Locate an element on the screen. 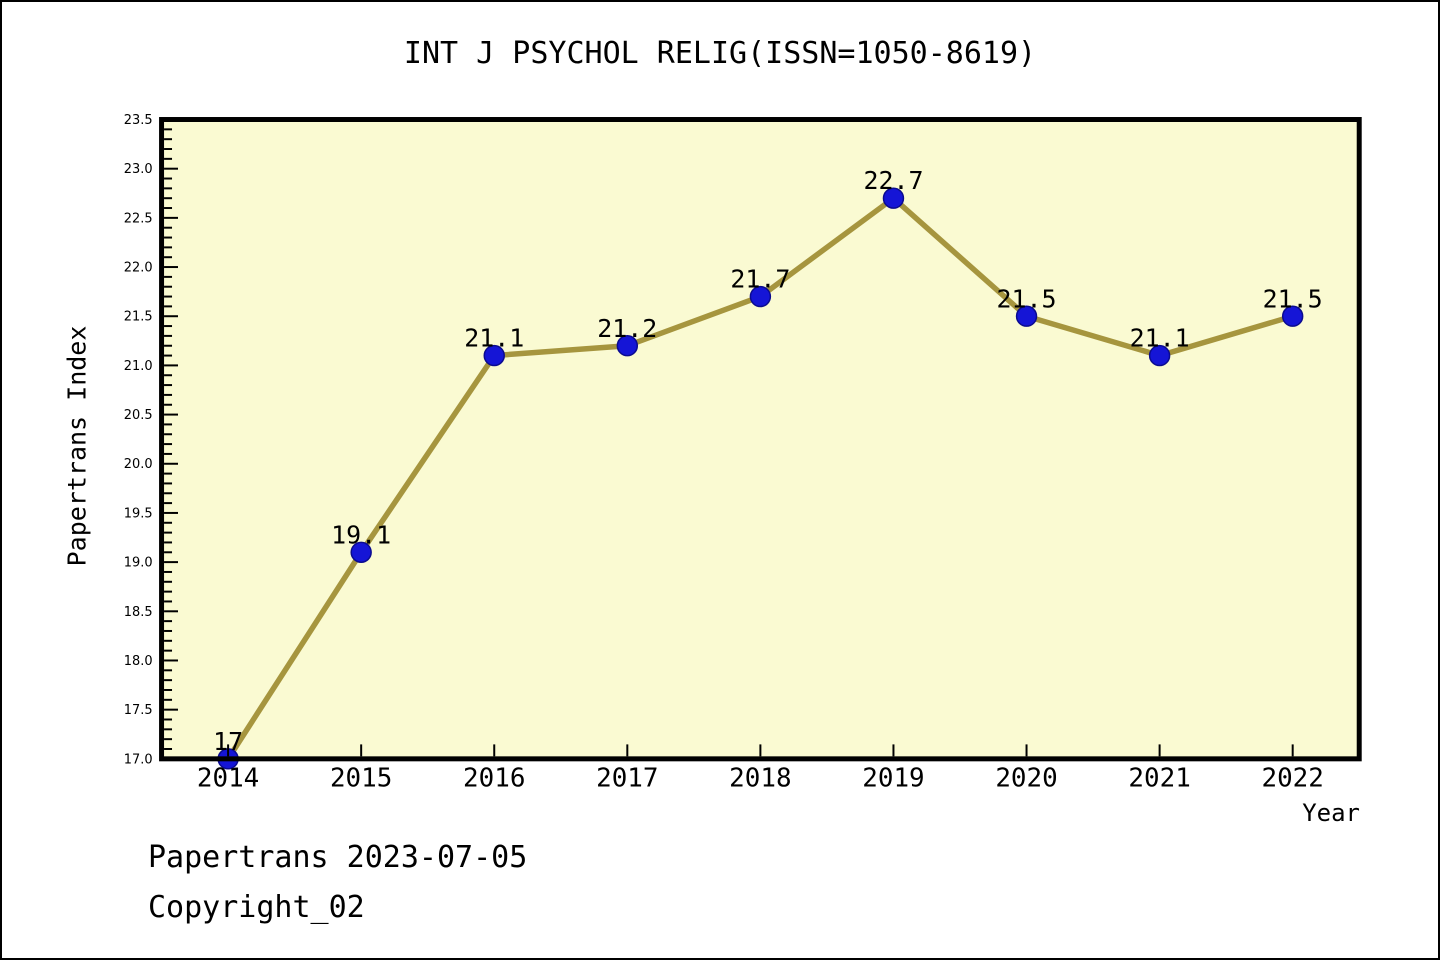 The width and height of the screenshot is (1440, 960). x-tick-label: 2018 is located at coordinates (760, 779).